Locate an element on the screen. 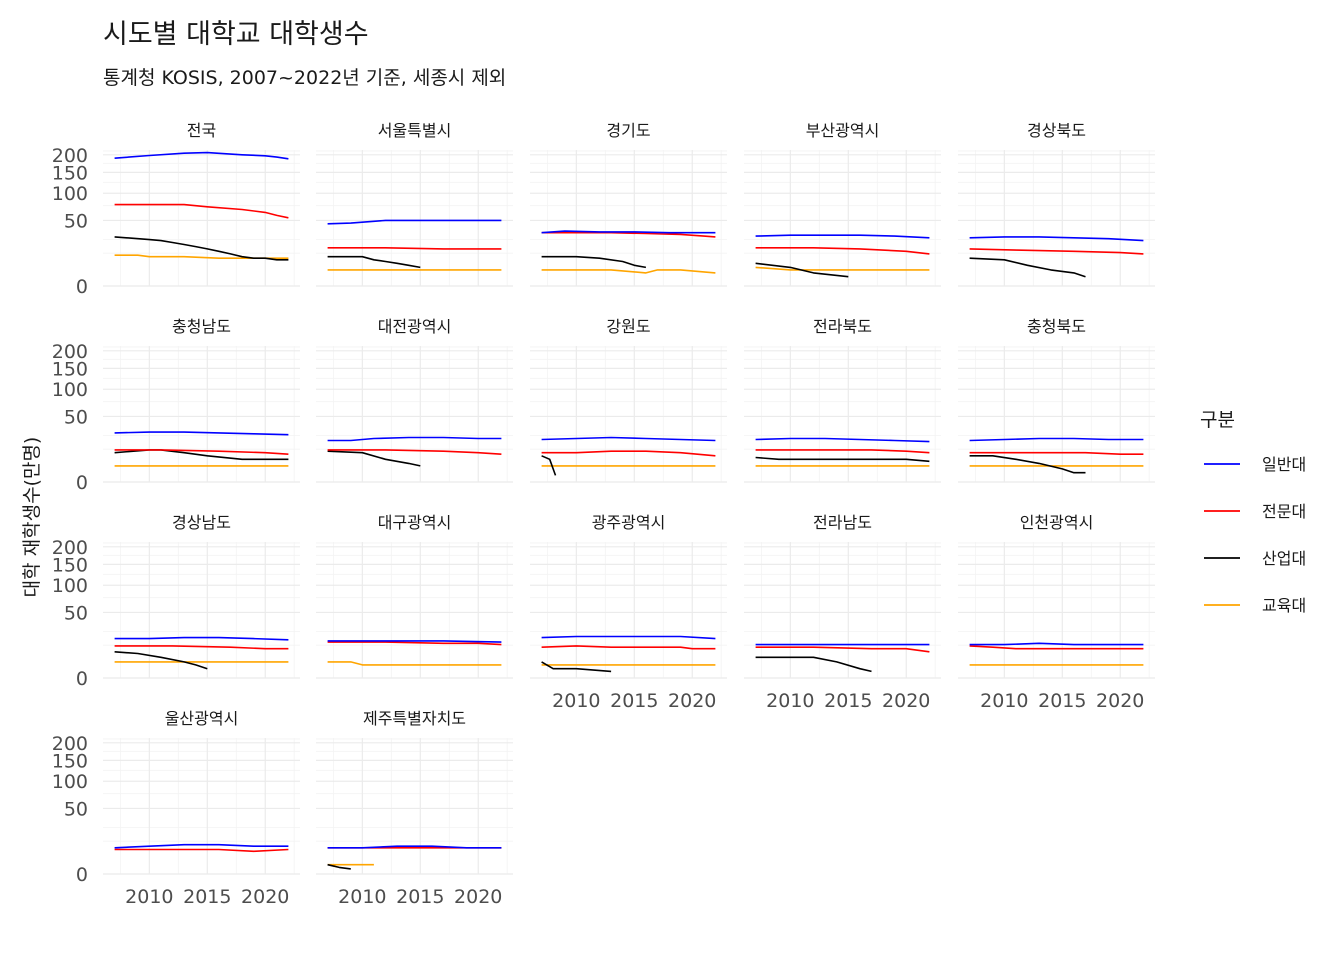  facet-strip-label: 대전광역시 is located at coordinates (415, 326).